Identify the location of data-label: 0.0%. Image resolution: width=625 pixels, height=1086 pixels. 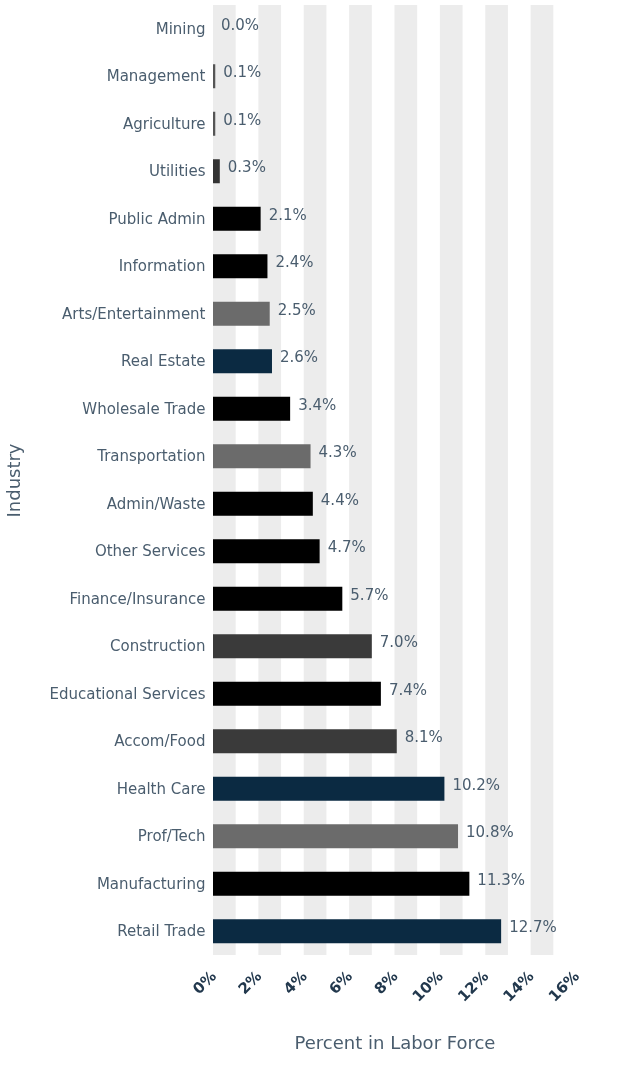
(240, 24).